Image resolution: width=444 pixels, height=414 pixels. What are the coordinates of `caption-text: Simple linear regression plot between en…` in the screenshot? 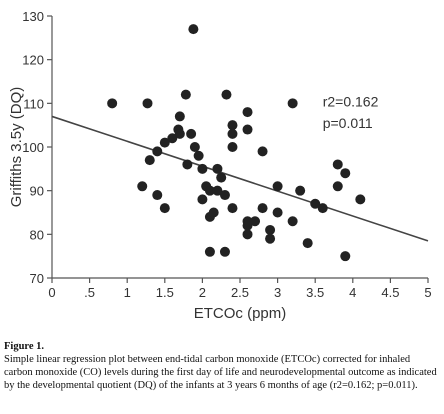 It's located at (220, 372).